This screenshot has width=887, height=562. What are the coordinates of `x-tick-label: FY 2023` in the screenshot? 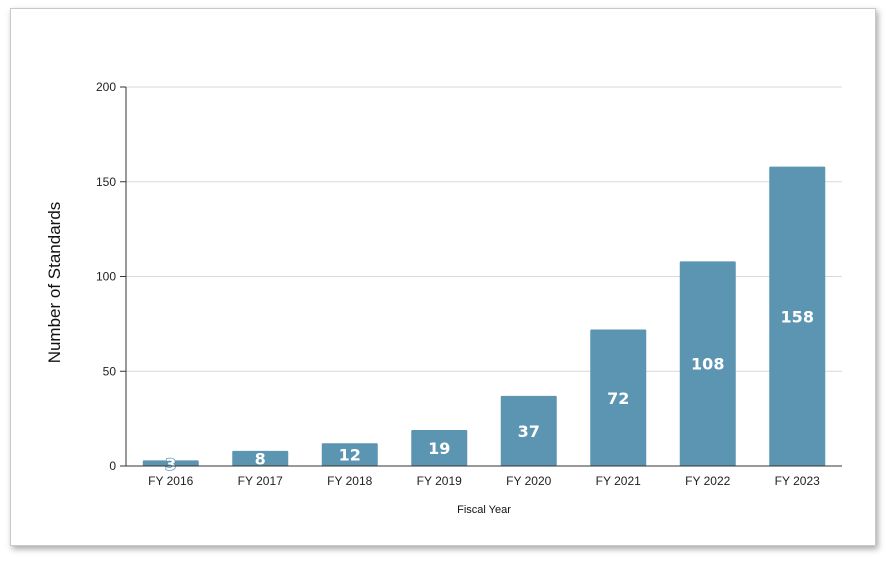 It's located at (797, 481).